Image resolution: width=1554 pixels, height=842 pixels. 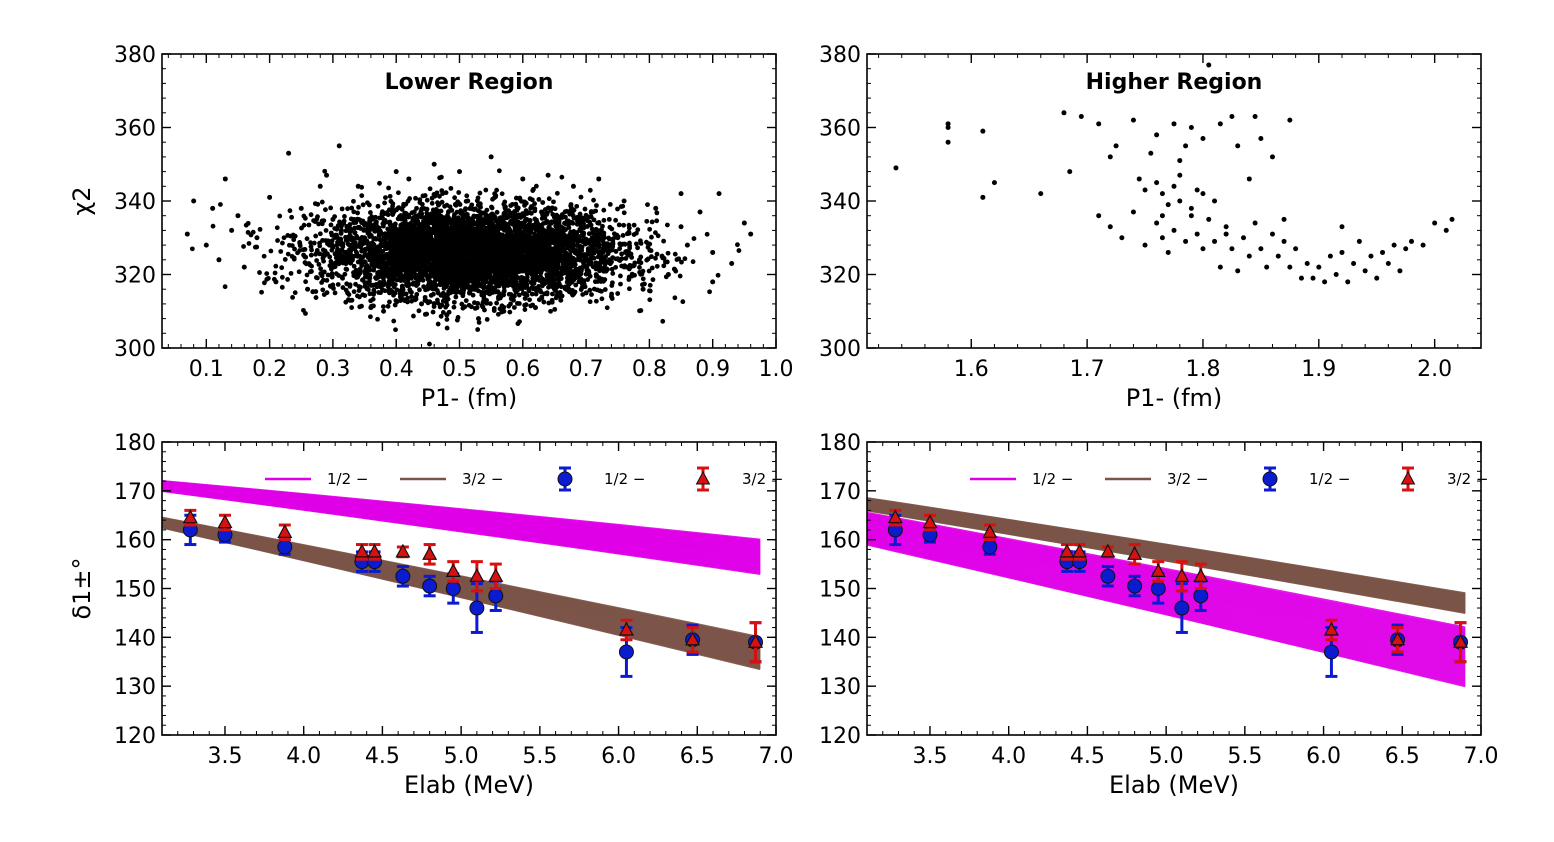 I want to click on plot-area, so click(x=469, y=245).